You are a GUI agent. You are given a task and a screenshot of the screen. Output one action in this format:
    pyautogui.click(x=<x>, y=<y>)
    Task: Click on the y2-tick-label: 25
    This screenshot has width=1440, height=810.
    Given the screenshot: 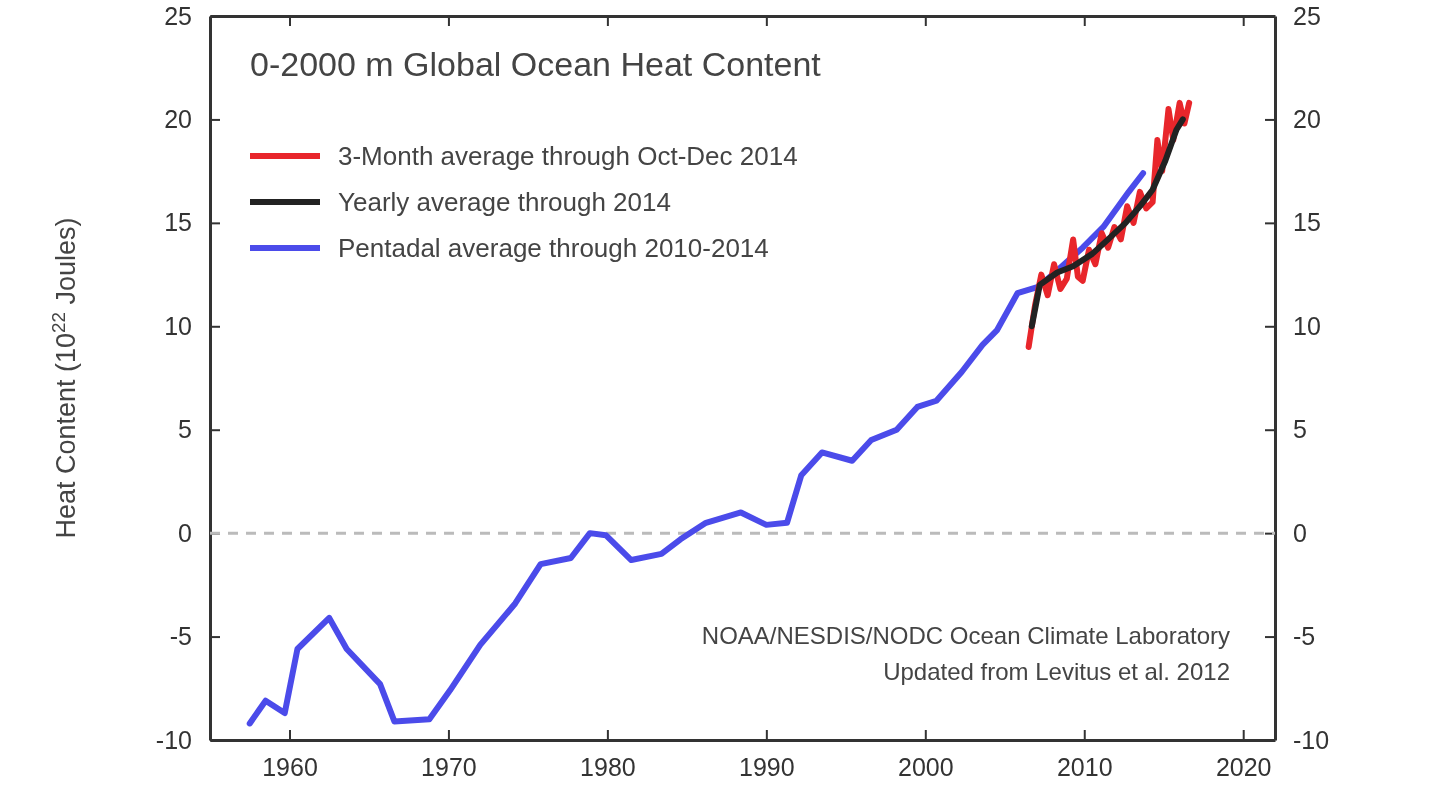 What is the action you would take?
    pyautogui.click(x=1307, y=15)
    